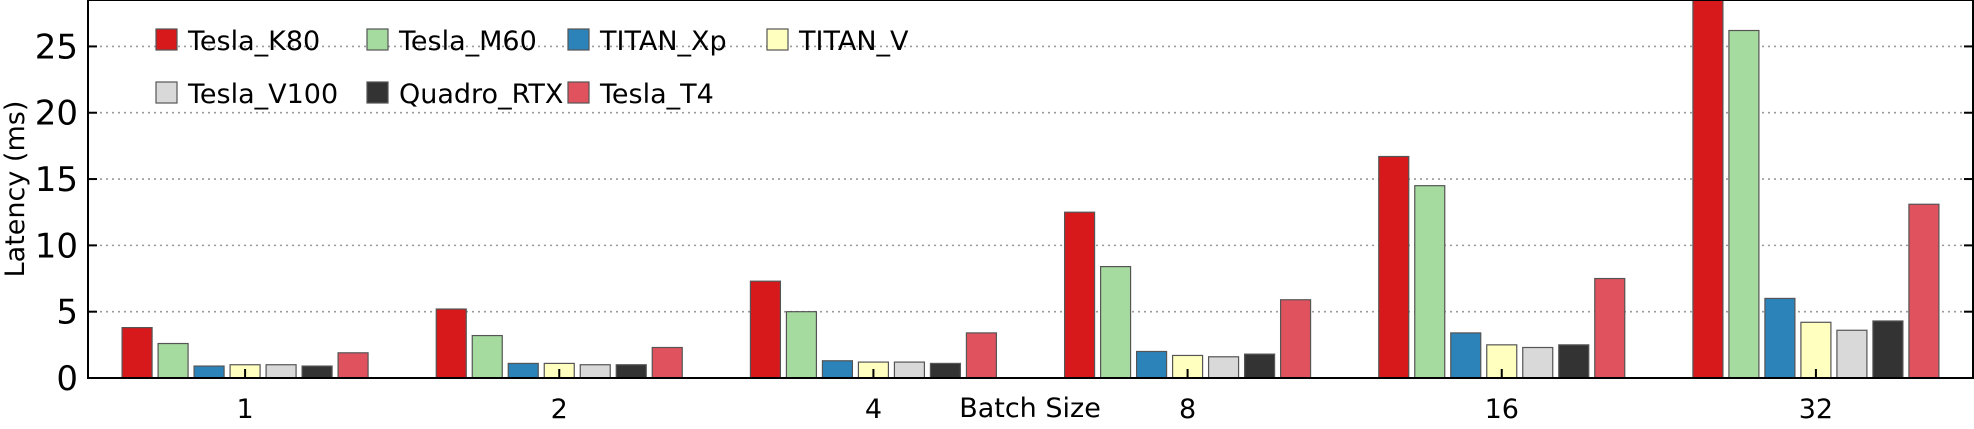  What do you see at coordinates (1502, 409) in the screenshot?
I see `x-tick-label: 16` at bounding box center [1502, 409].